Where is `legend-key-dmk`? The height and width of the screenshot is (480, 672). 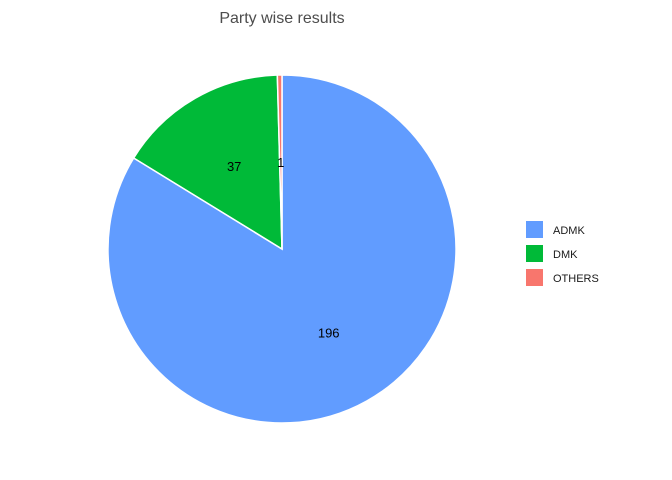 legend-key-dmk is located at coordinates (534, 253).